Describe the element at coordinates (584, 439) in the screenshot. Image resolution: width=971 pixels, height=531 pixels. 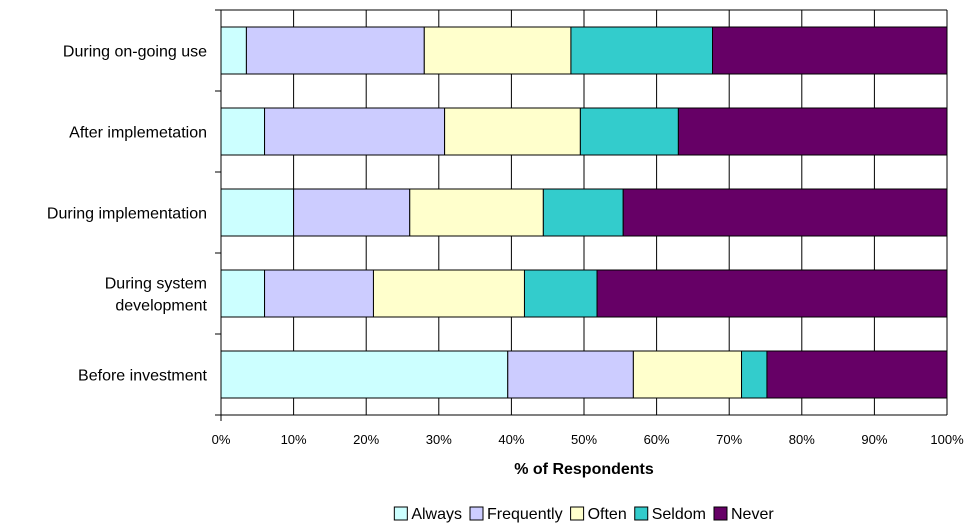
I see `x-tick-label: 50%` at that location.